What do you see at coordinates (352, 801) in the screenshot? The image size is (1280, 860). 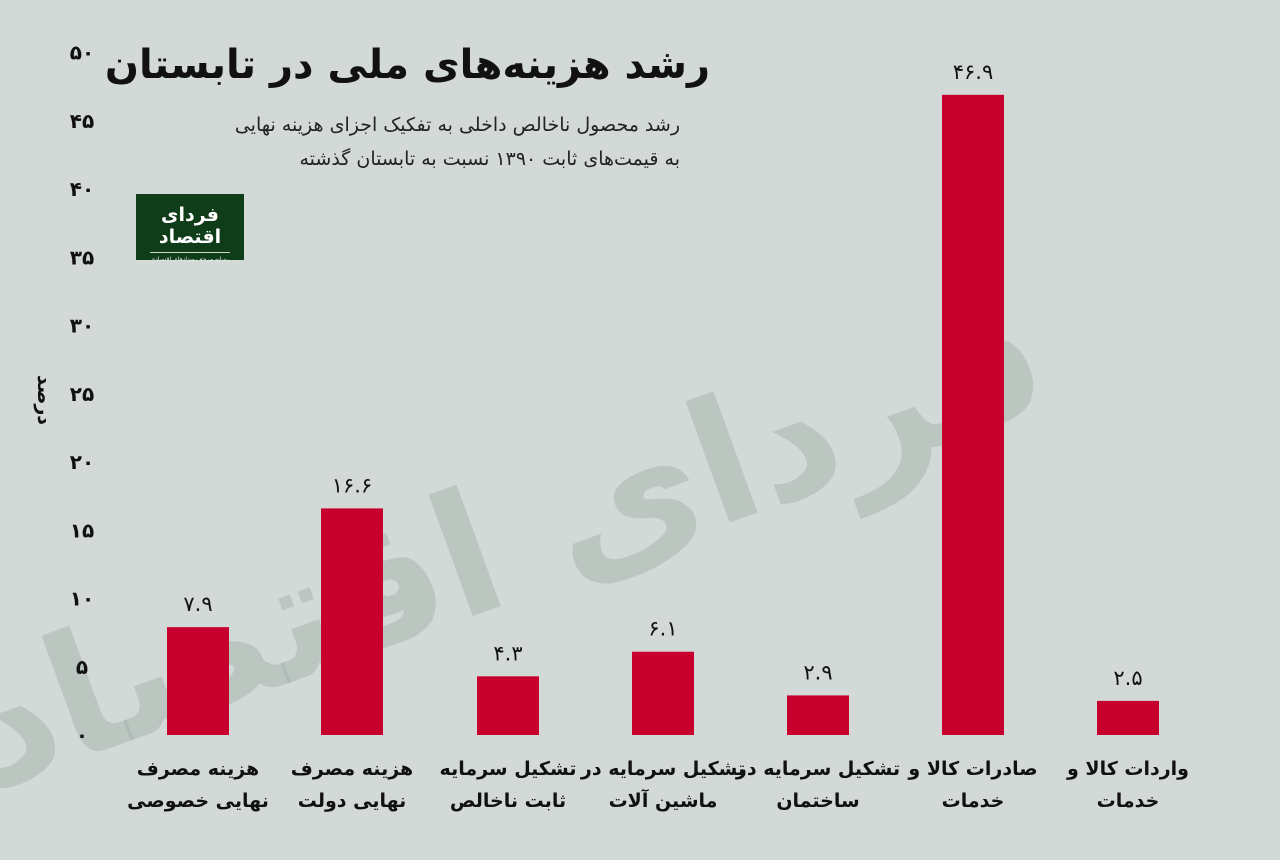 I see `x-category-label: نهایی دولت` at bounding box center [352, 801].